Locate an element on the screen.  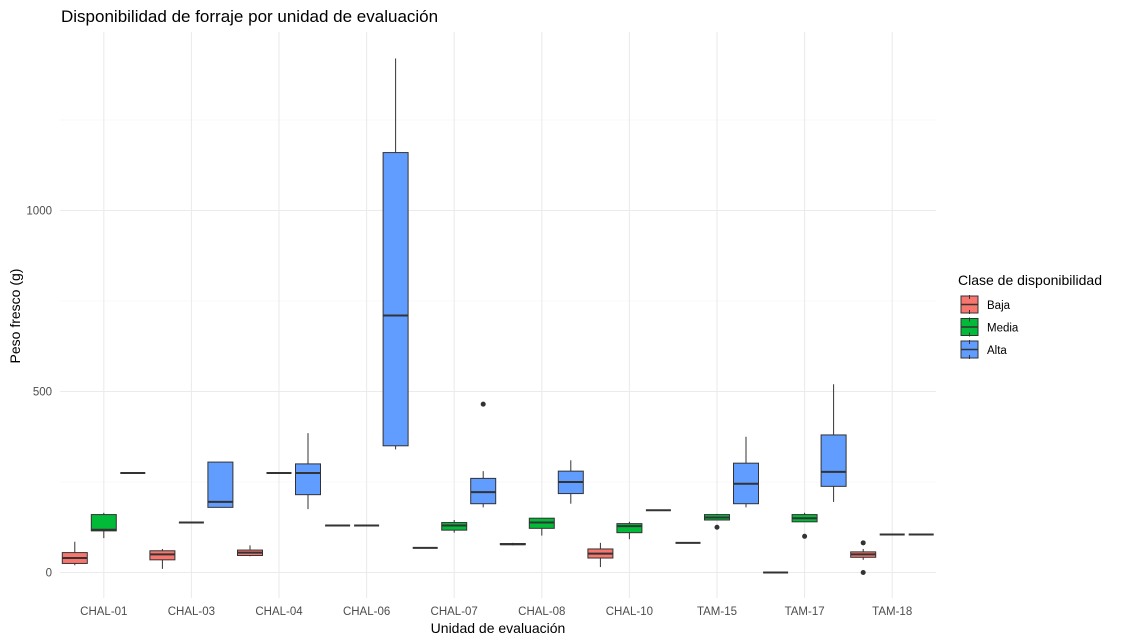
legend-title: Clase de disponibilidad is located at coordinates (1030, 280).